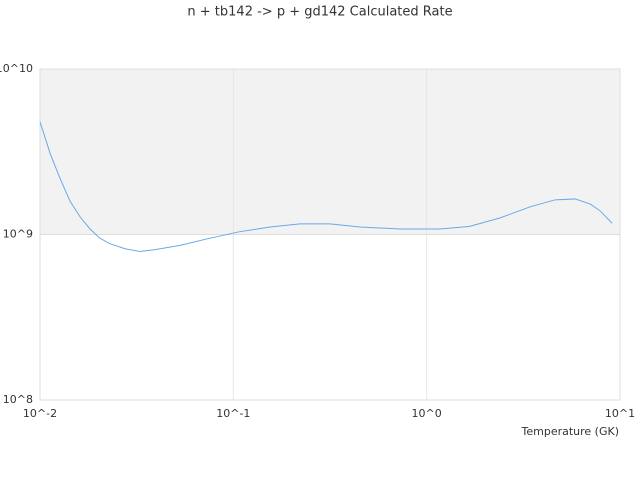 This screenshot has height=484, width=640. I want to click on x-tick-label: 10^1, so click(620, 413).